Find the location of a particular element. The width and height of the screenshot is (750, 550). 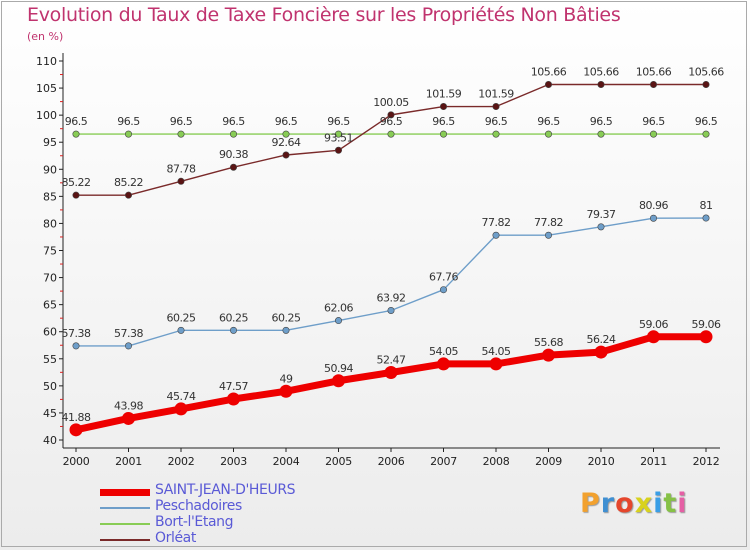

y-tick-label: 50 is located at coordinates (50, 386).